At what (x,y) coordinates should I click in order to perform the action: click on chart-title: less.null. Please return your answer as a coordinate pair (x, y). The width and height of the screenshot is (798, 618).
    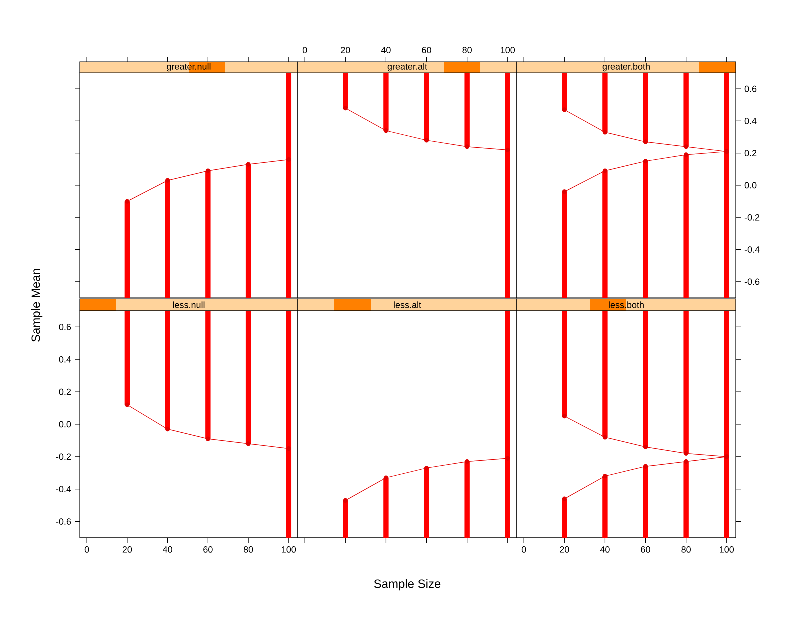
    Looking at the image, I should click on (189, 305).